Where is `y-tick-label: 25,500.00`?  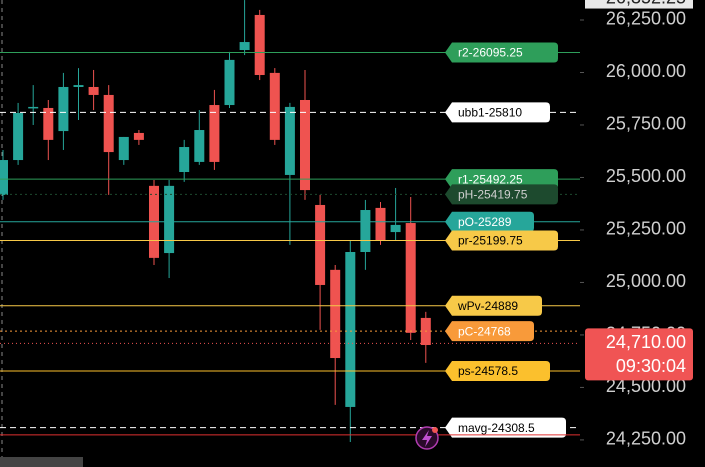
y-tick-label: 25,500.00 is located at coordinates (646, 176).